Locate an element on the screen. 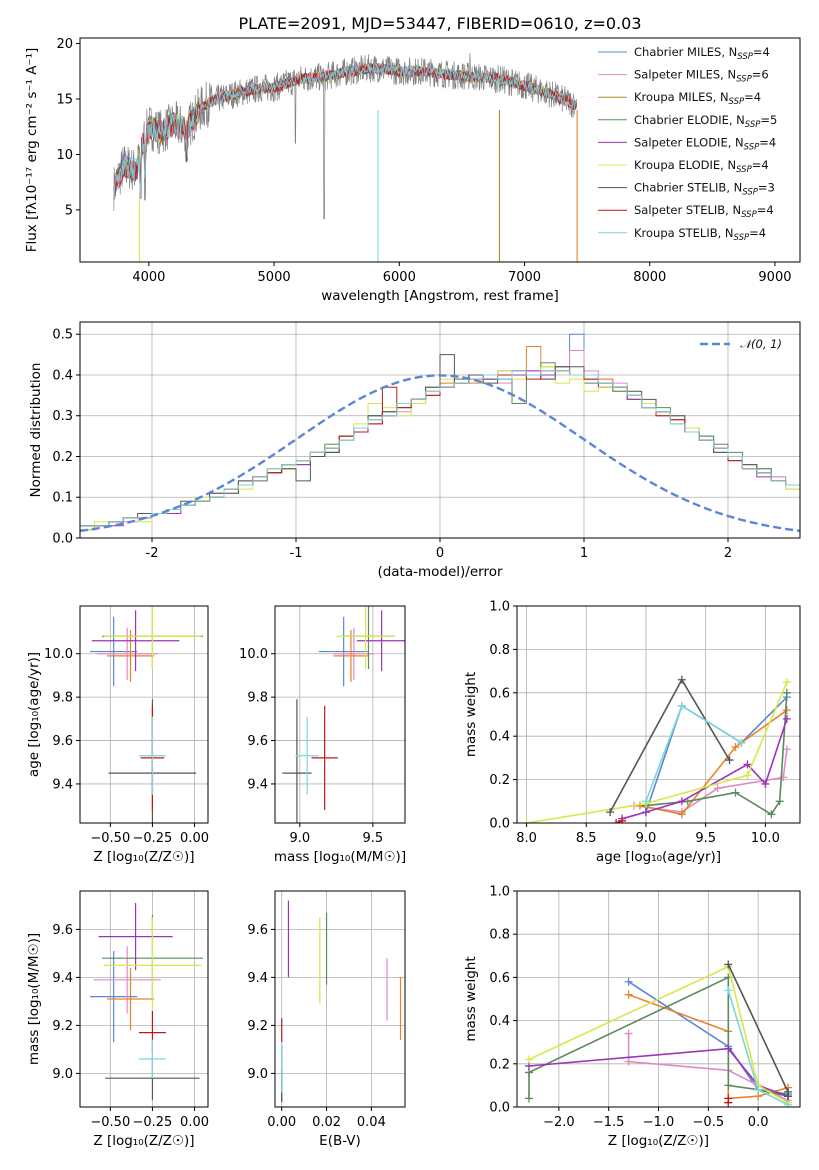 This screenshot has height=1170, width=819. x-axis-label: mass [log₁₀(M/M☉)] is located at coordinates (340, 857).